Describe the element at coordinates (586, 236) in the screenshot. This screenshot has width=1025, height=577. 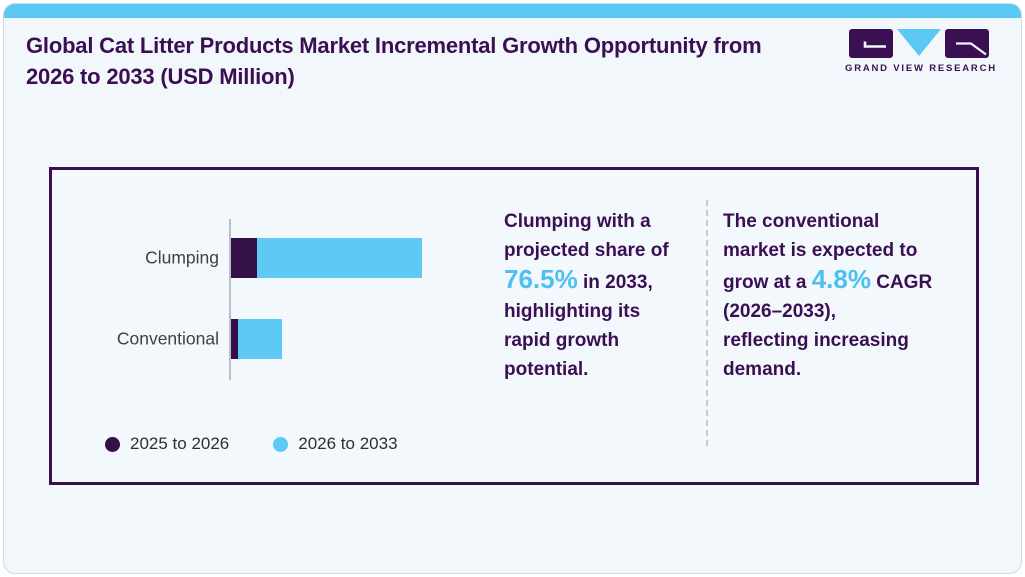
I see `insight-text: Clumping with a projected share of` at that location.